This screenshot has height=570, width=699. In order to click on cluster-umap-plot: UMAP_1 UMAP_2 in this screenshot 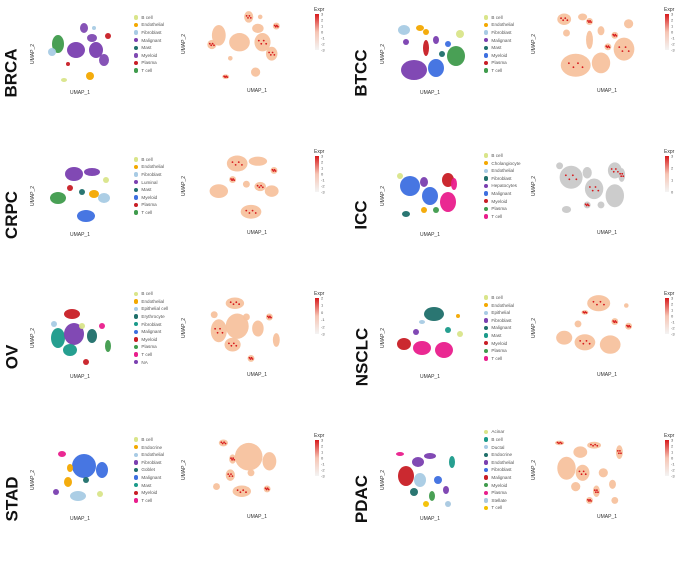, I will do `click(422, 60)`.